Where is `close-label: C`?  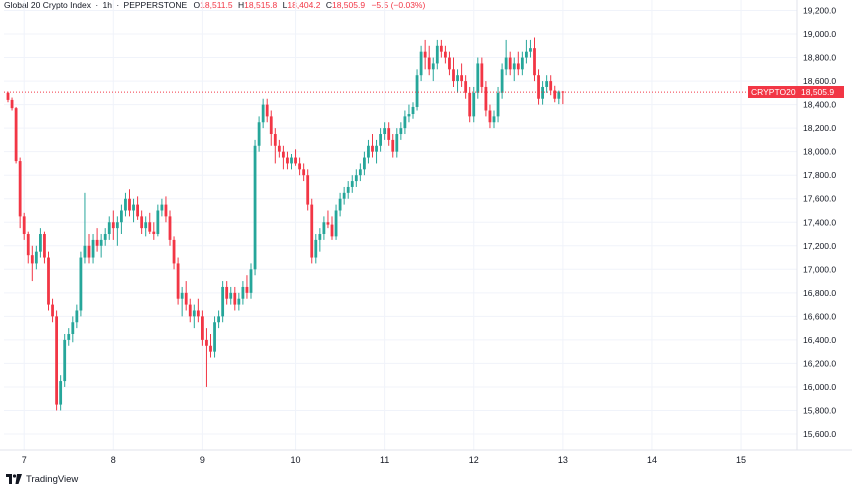
close-label: C is located at coordinates (328, 5).